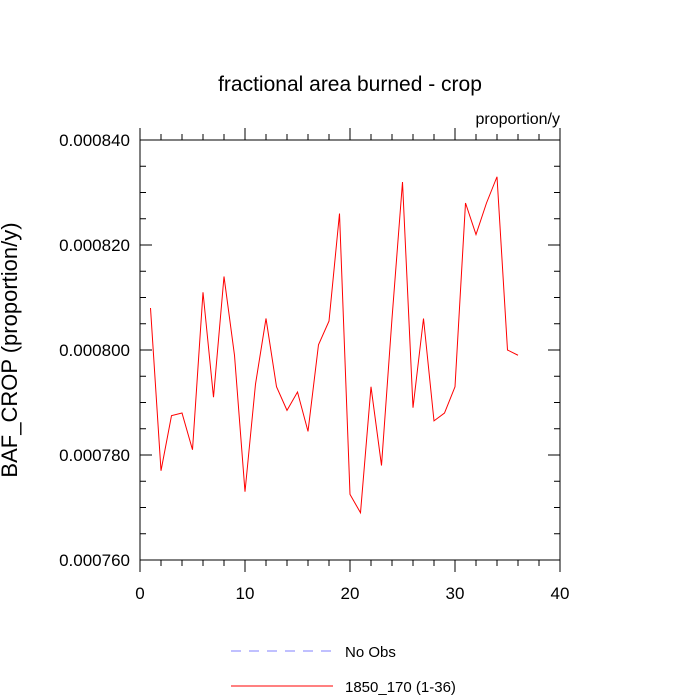 The width and height of the screenshot is (700, 700). Describe the element at coordinates (343, 670) in the screenshot. I see `legend: No Obs 1850_170 (1-36)` at that location.